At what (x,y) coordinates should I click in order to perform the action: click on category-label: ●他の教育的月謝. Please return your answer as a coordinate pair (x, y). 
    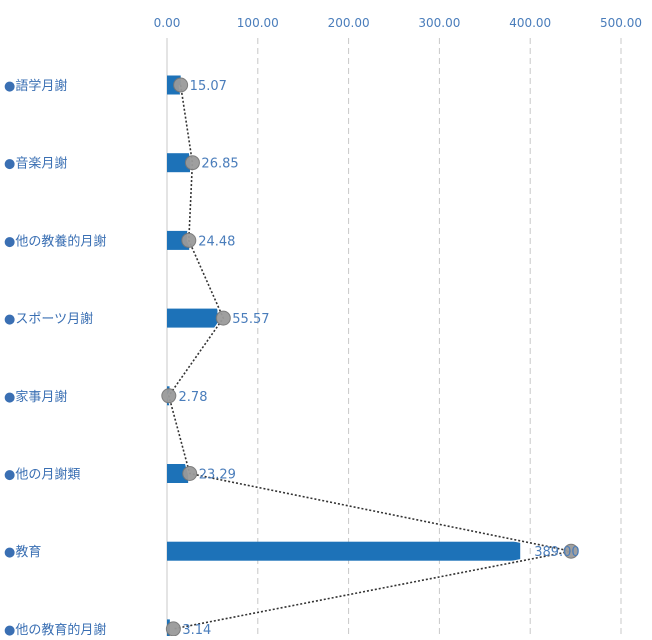
    Looking at the image, I should click on (55, 629).